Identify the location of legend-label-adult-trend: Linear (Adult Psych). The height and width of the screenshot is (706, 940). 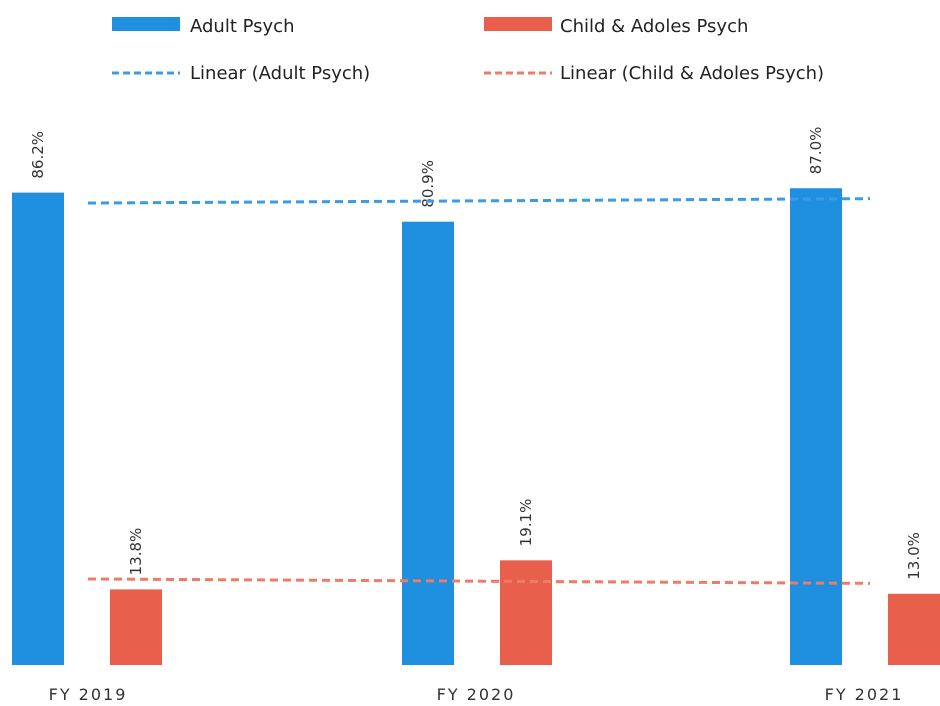
(280, 73).